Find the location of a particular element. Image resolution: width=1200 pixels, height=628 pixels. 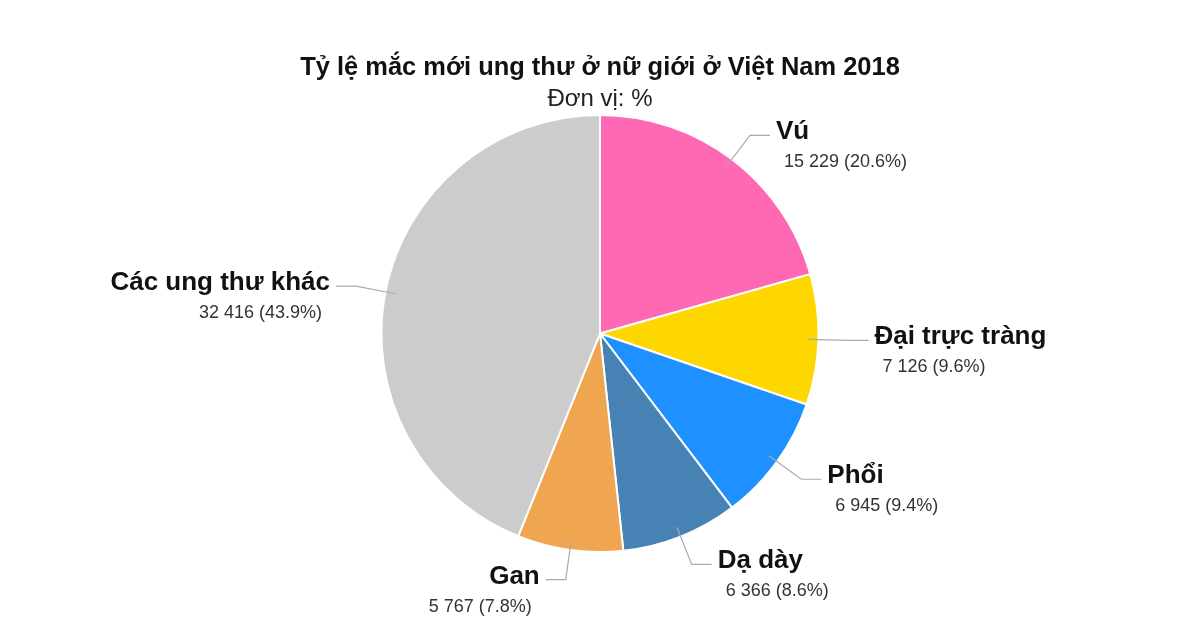

chart-subtitle: Đơn vị: % is located at coordinates (600, 98).